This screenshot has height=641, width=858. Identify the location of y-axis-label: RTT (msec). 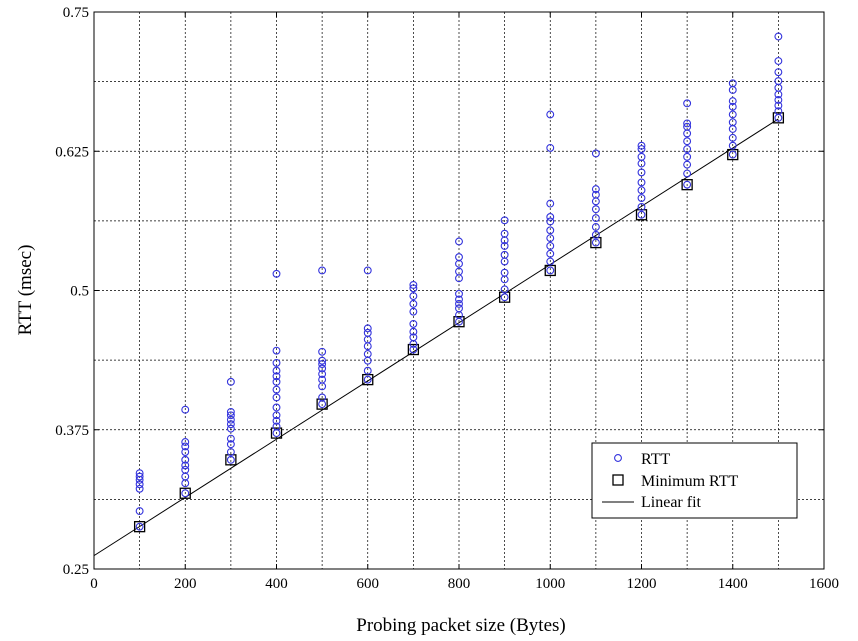
(25, 290).